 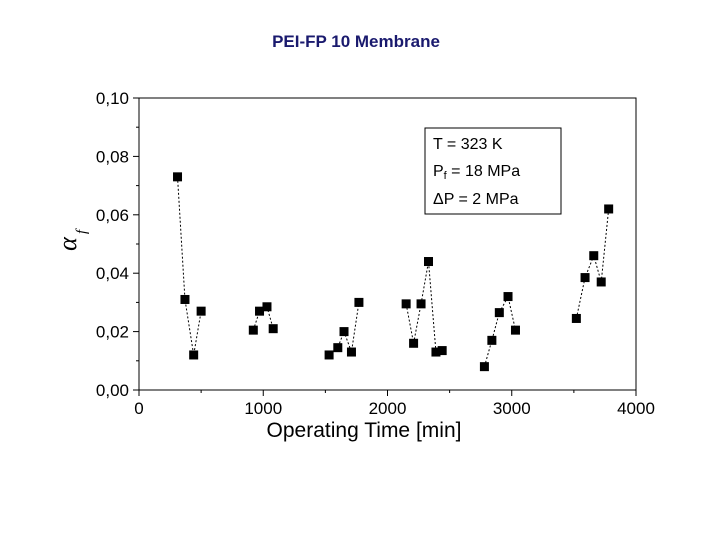 I want to click on x-axis-ticks: 0 1000 2000 3000 4000, so click(x=394, y=404).